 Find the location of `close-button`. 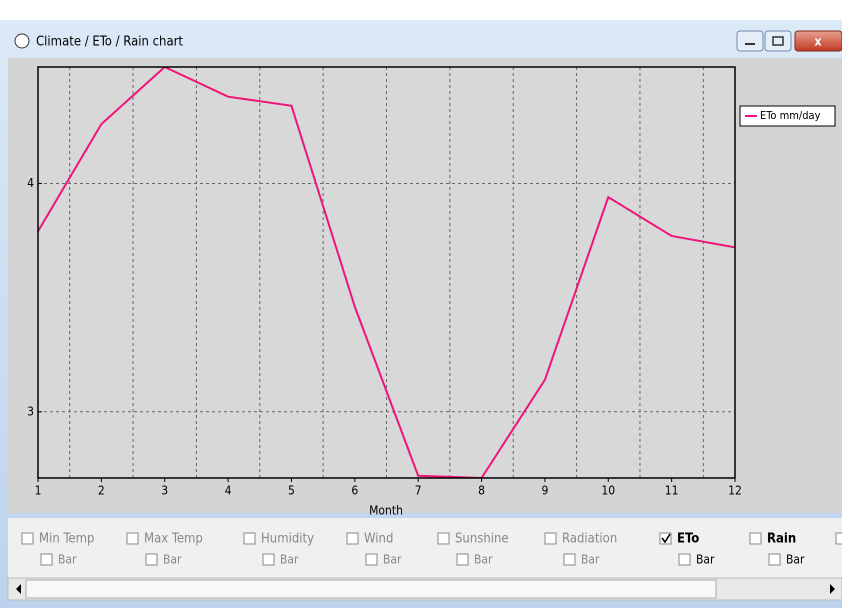

close-button is located at coordinates (818, 41).